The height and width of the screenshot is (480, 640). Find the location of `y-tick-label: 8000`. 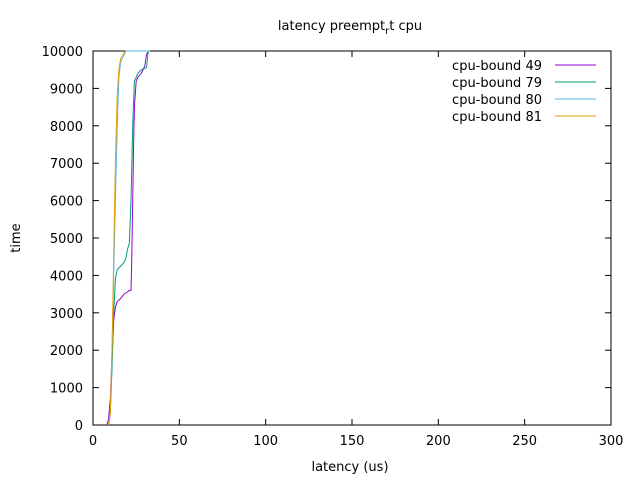

y-tick-label: 8000 is located at coordinates (66, 127).